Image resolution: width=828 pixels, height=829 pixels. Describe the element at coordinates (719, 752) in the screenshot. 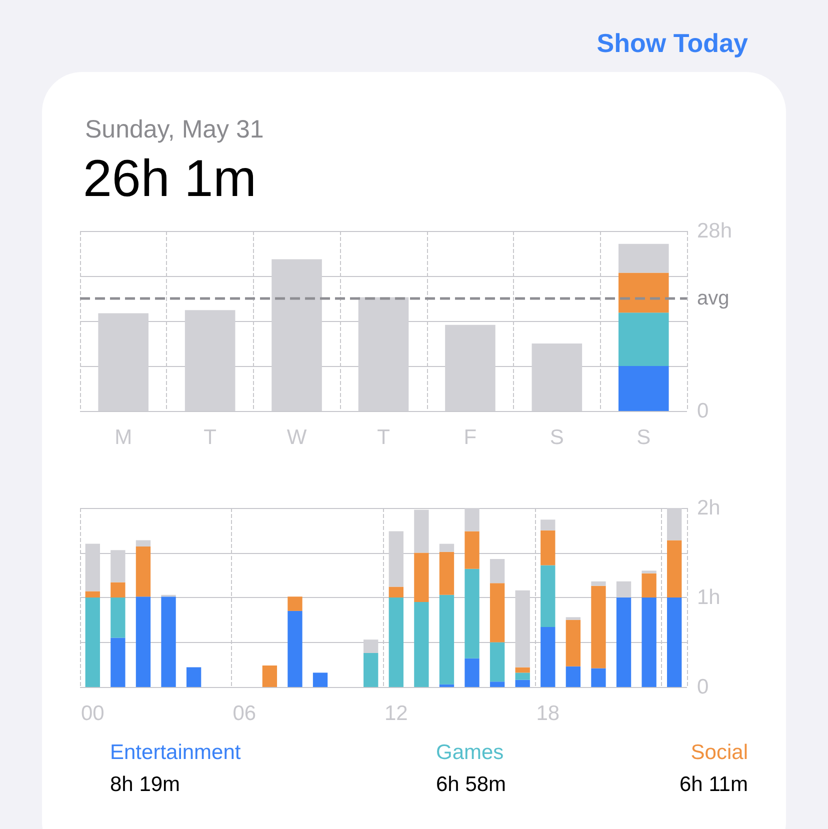

I see `text: Social` at that location.